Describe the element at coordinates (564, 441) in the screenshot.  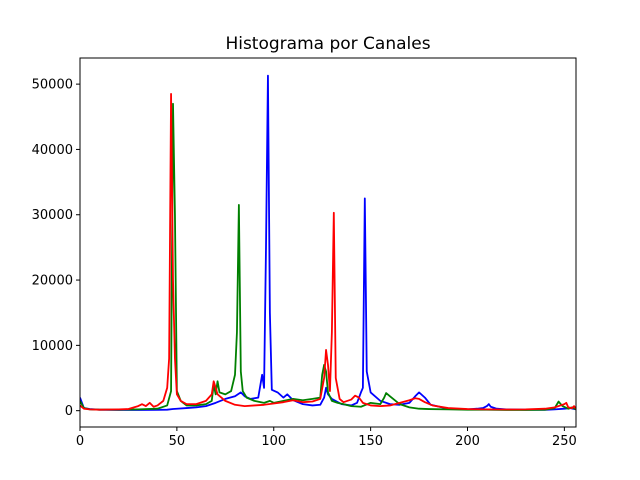
I see `x-tick-label: 250` at that location.